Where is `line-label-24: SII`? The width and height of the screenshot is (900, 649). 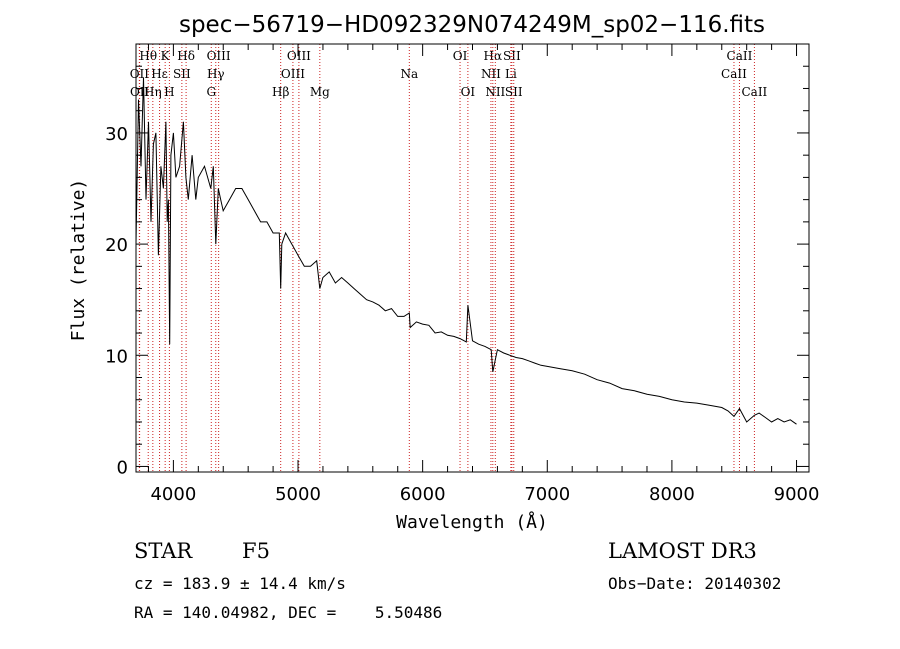 line-label-24: SII is located at coordinates (514, 92).